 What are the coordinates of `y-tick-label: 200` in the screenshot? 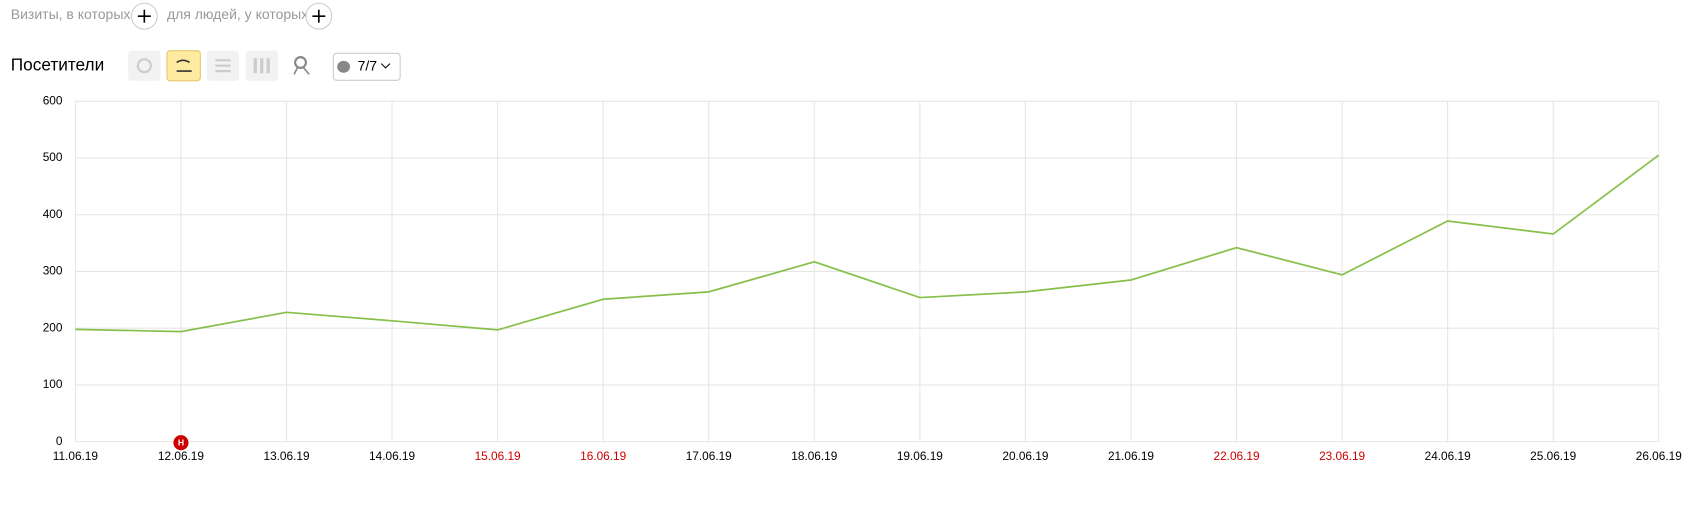 It's located at (53, 327).